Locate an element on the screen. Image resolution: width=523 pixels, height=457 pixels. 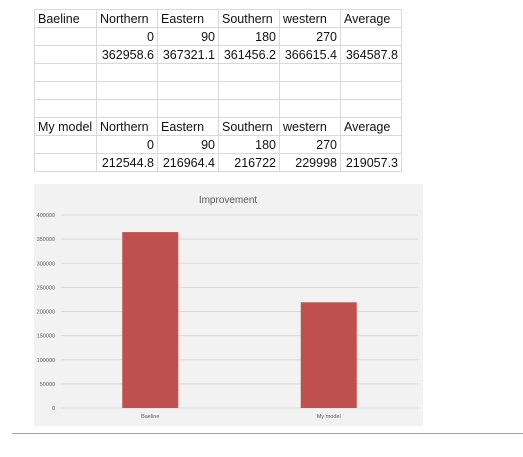
y-tick-label: 50000 is located at coordinates (47, 385).